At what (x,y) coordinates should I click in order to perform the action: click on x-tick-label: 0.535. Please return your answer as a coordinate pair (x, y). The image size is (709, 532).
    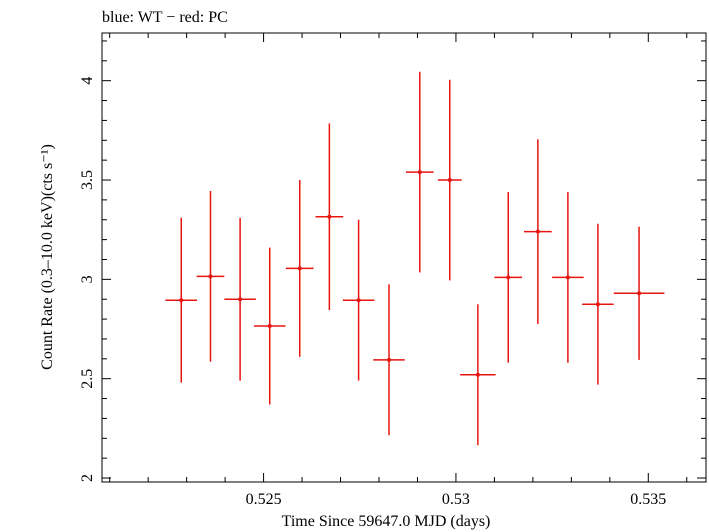
    Looking at the image, I should click on (648, 499).